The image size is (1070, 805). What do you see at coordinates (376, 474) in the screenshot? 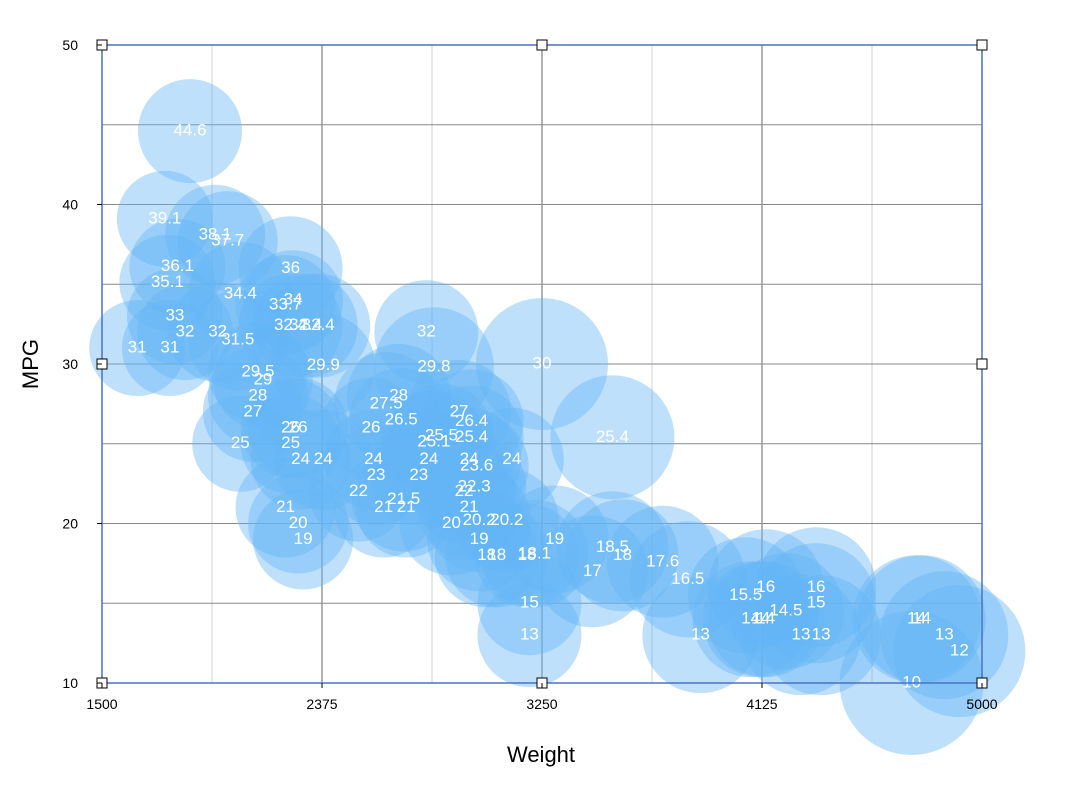
I see `bubble-value-label: 23` at bounding box center [376, 474].